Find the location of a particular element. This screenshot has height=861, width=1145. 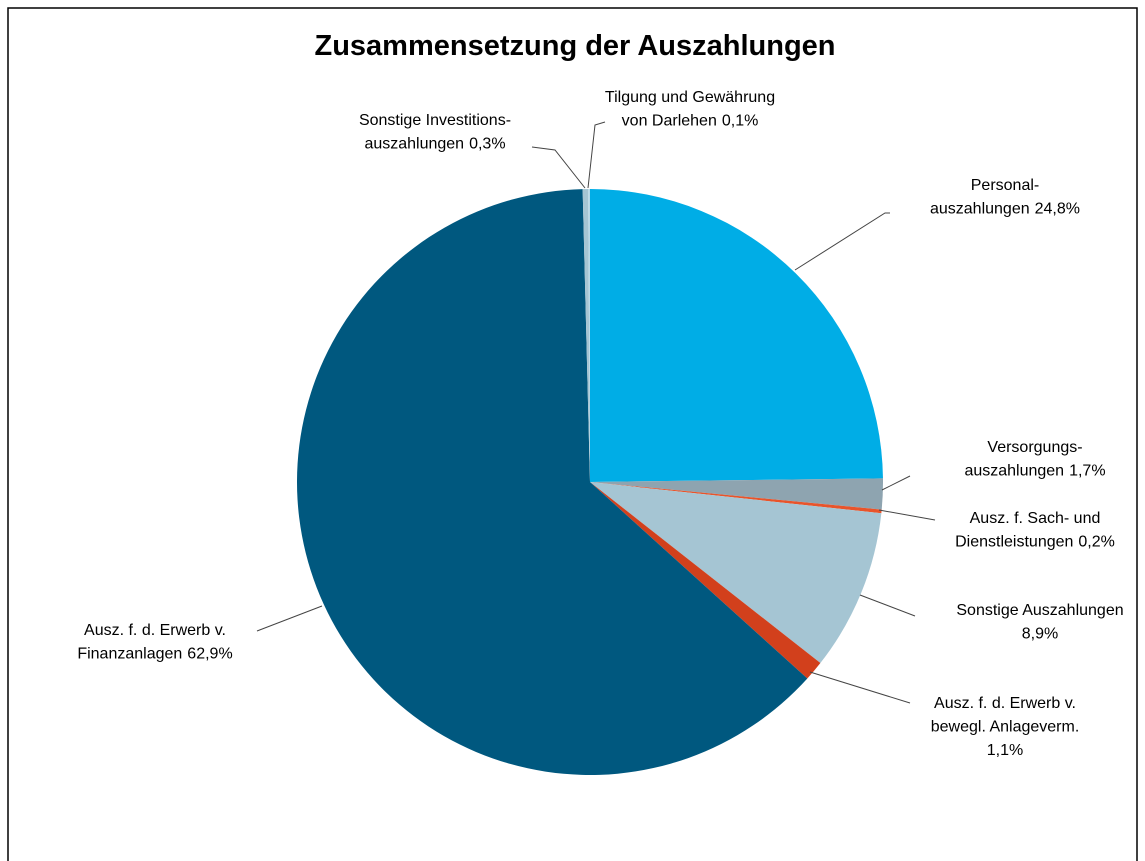

label-line: Versorgungs- is located at coordinates (1034, 447).